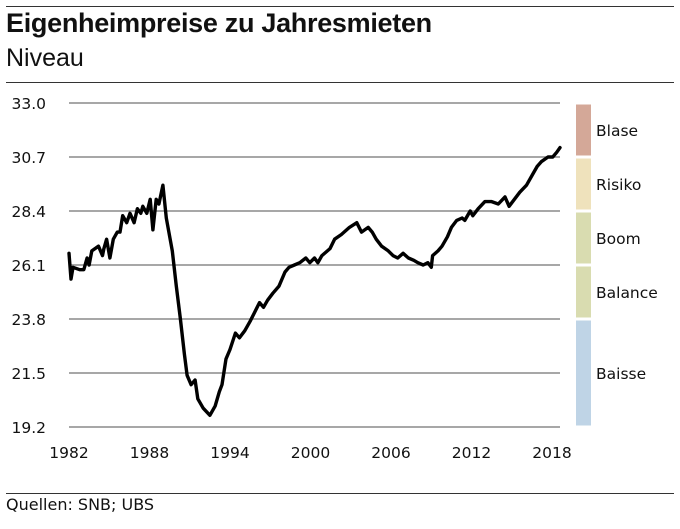 The width and height of the screenshot is (680, 529). Describe the element at coordinates (219, 23) in the screenshot. I see `chart-title: Eigenheimpreise zu Jahresmieten` at that location.